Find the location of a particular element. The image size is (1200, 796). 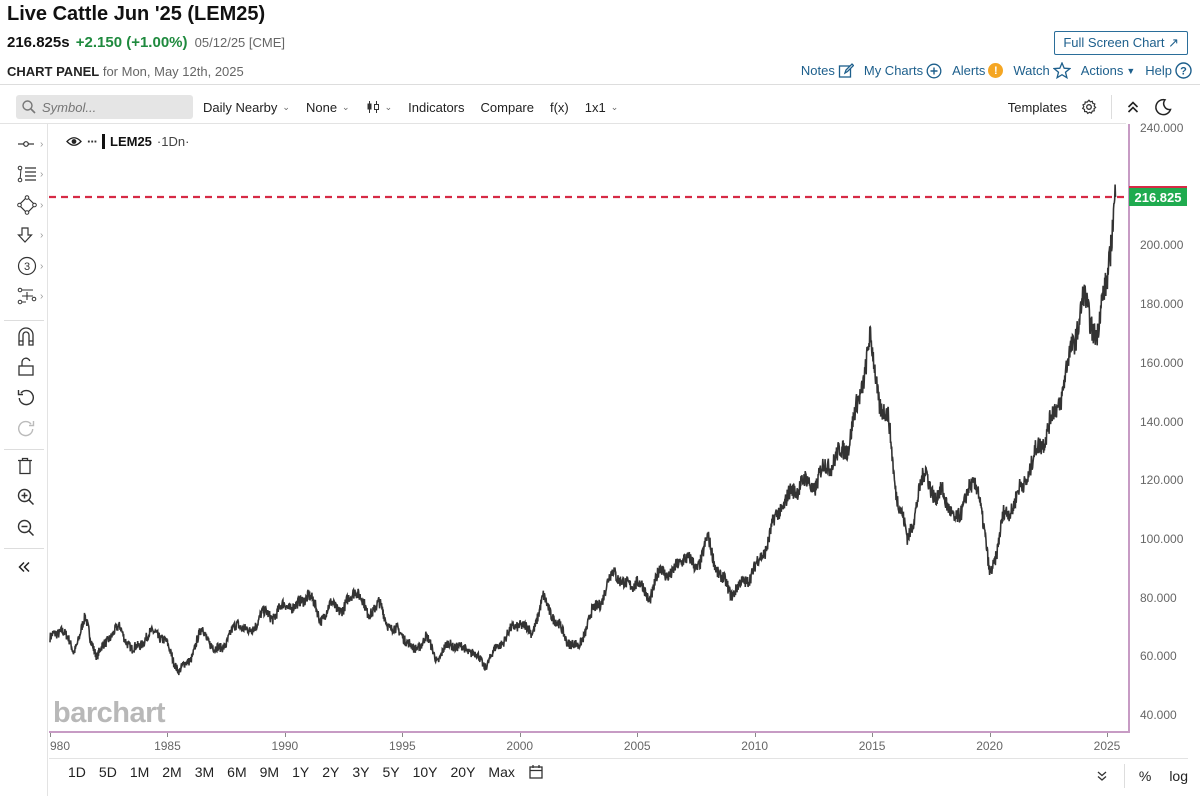

symbol-search is located at coordinates (104, 107).